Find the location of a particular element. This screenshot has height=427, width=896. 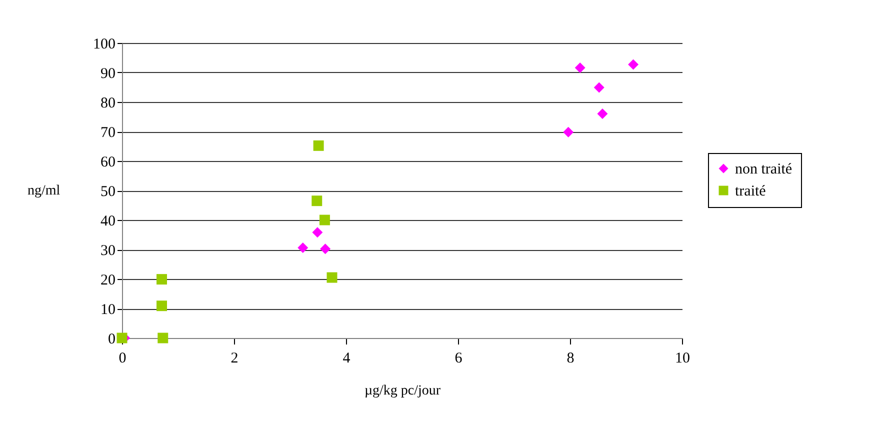

x-tick-label: 2 is located at coordinates (234, 358).